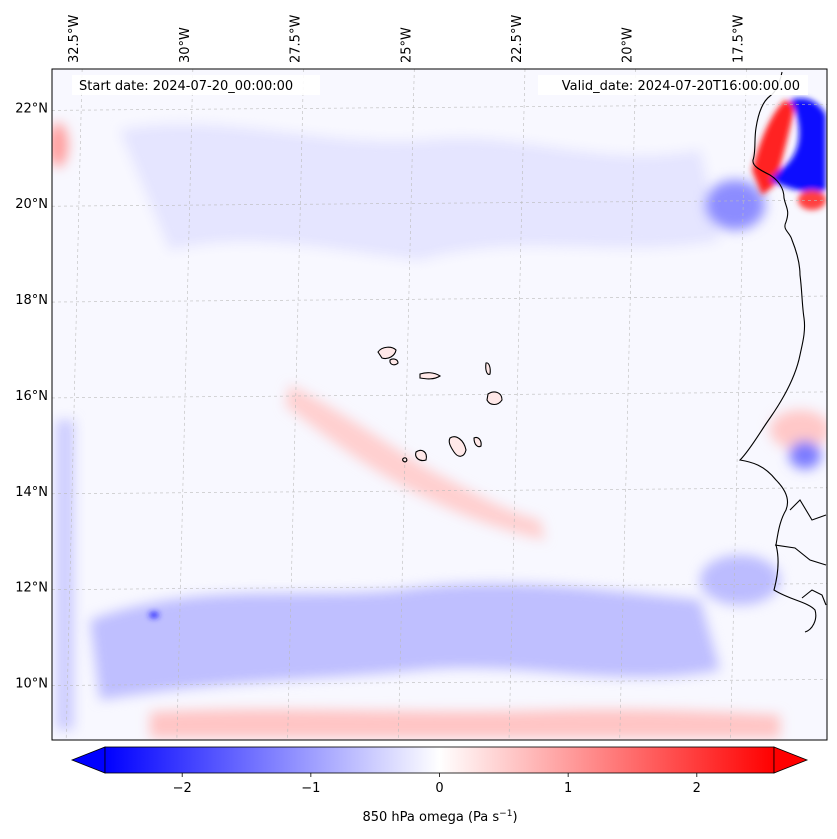 This screenshot has height=839, width=837. What do you see at coordinates (697, 788) in the screenshot?
I see `colorbar-tick-label: 2` at bounding box center [697, 788].